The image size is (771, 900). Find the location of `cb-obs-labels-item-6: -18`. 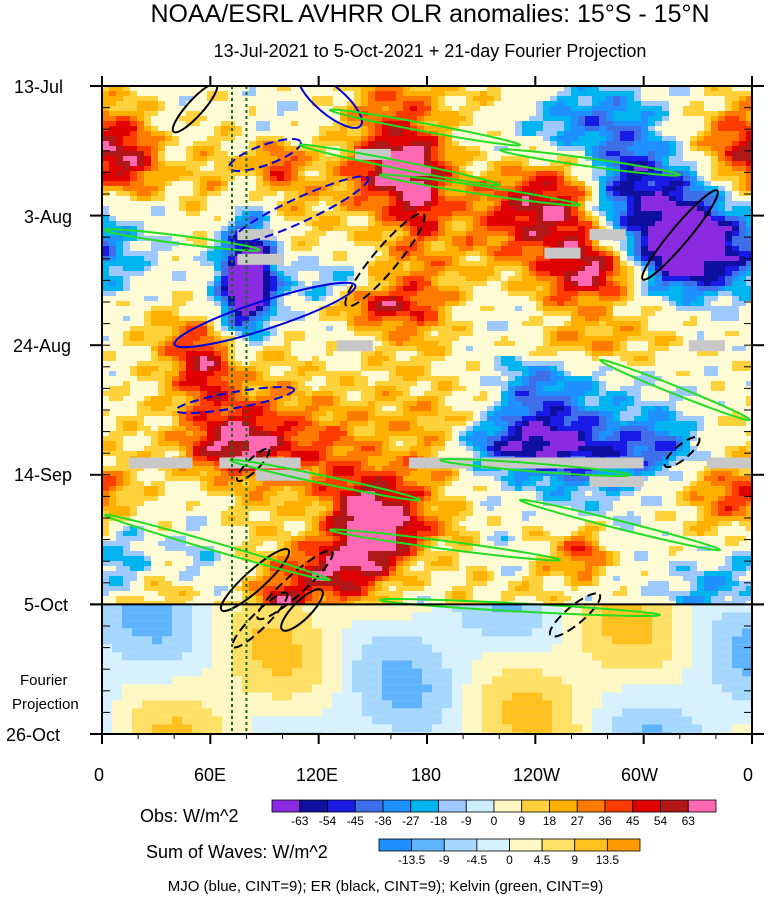

cb-obs-labels-item-6: -18 is located at coordinates (438, 821).